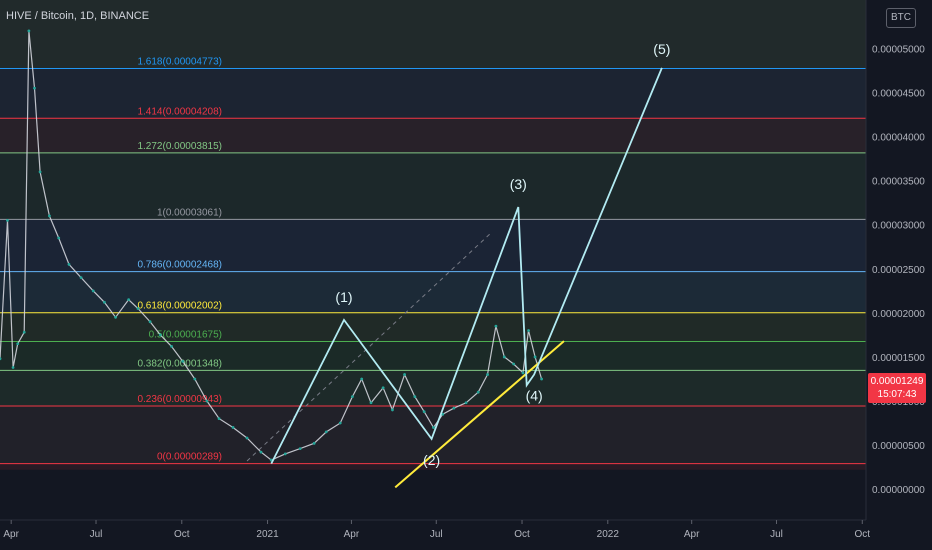  What do you see at coordinates (189, 457) in the screenshot?
I see `fib-level-label: 0(0.00000289)` at bounding box center [189, 457].